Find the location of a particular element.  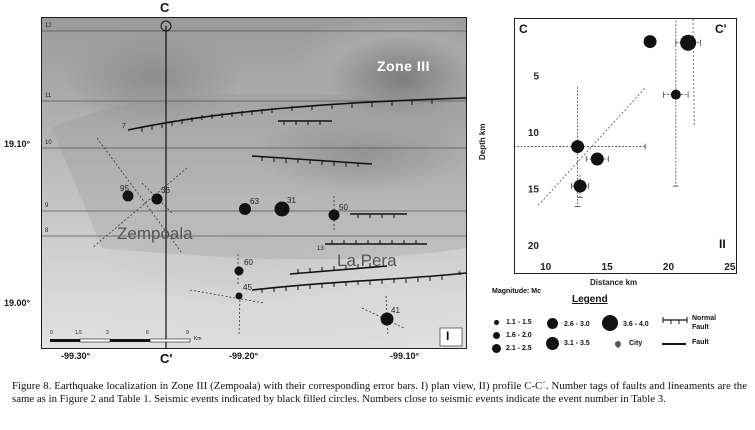

profile-ylabel: Depth km is located at coordinates (482, 141).